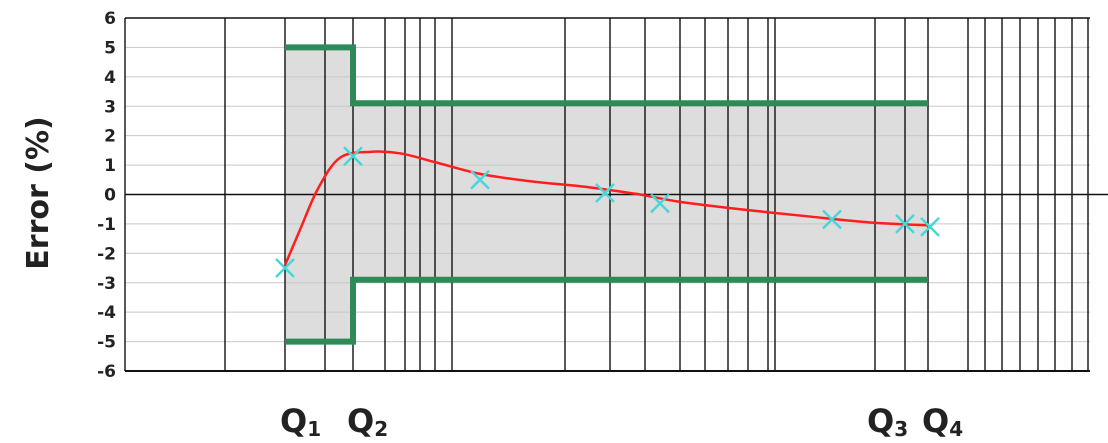  Describe the element at coordinates (106, 343) in the screenshot. I see `y-tick-label: -5` at that location.